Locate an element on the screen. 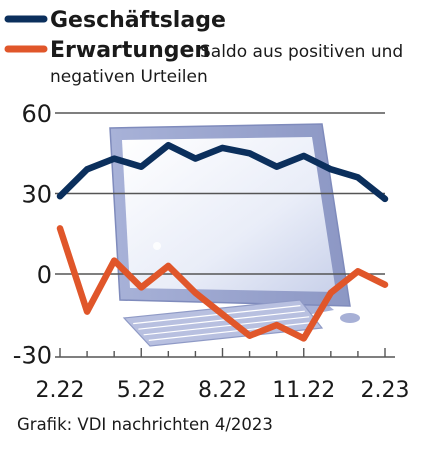 Image resolution: width=426 pixels, height=449 pixels. x-tick-labels: 2.22 5.22 8.22 11.22 2.23 is located at coordinates (223, 390).